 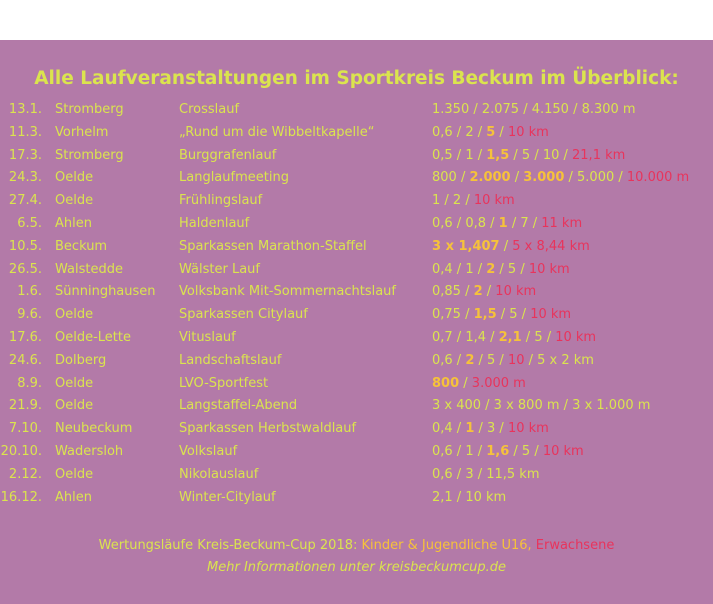 I want to click on event-name: Sparkassen Marathon-Staffel, so click(x=273, y=246).